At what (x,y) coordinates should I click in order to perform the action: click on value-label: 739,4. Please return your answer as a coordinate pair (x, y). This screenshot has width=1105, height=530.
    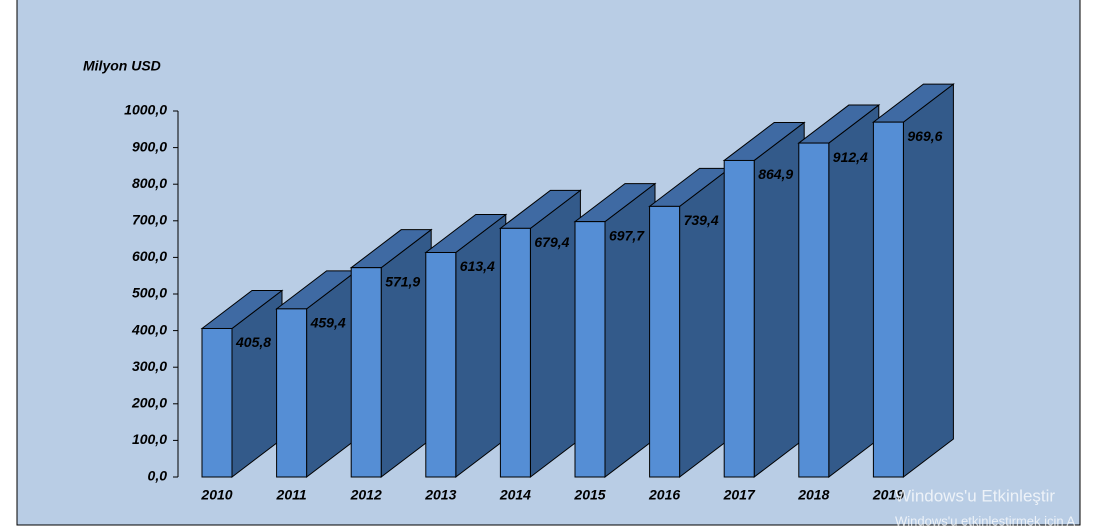
    Looking at the image, I should click on (701, 220).